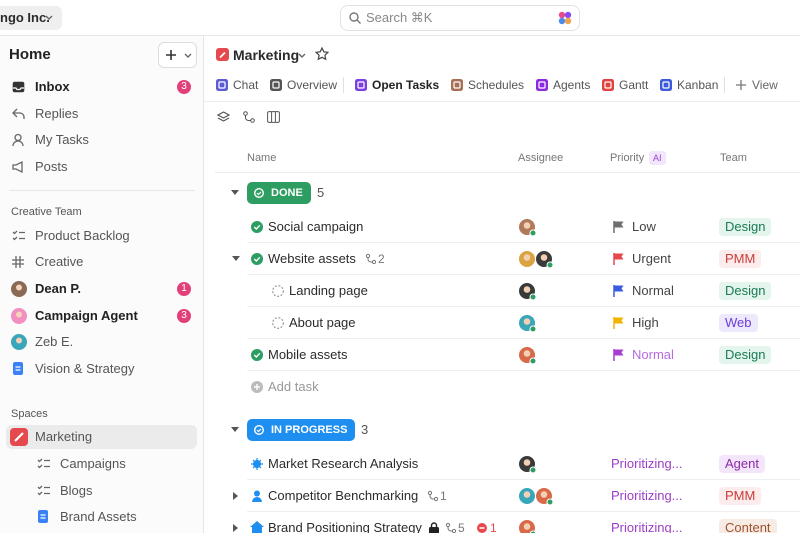 The image size is (800, 533). I want to click on view-tab: Overview, so click(312, 85).